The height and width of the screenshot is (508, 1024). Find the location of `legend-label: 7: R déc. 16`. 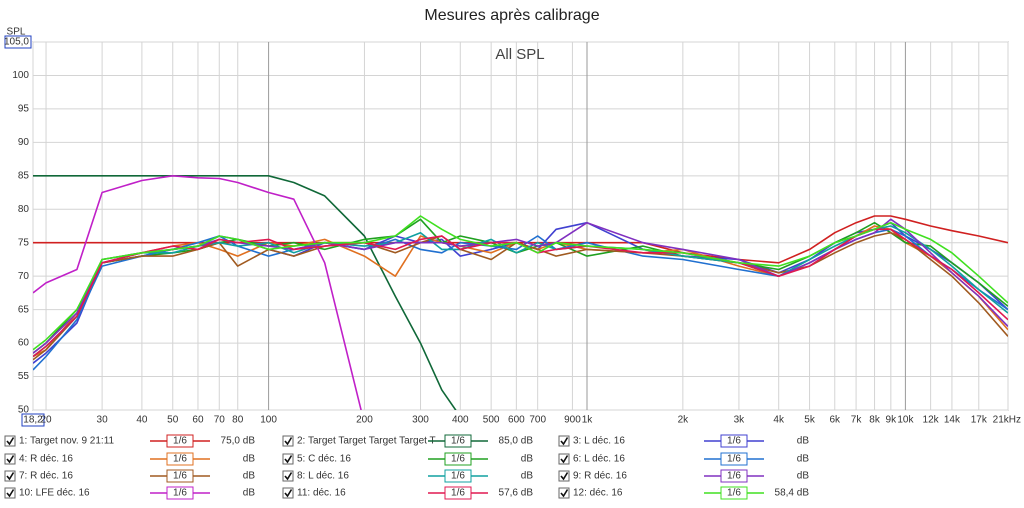

legend-label: 7: R déc. 16 is located at coordinates (46, 476).